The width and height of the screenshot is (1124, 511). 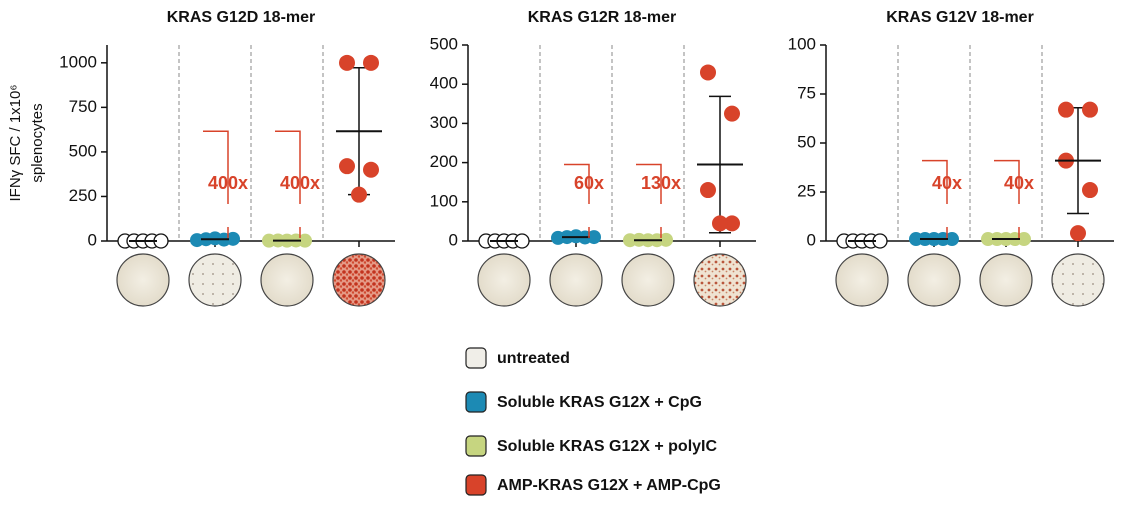 What do you see at coordinates (960, 17) in the screenshot?
I see `chart-title: KRAS G12V 18-mer` at bounding box center [960, 17].